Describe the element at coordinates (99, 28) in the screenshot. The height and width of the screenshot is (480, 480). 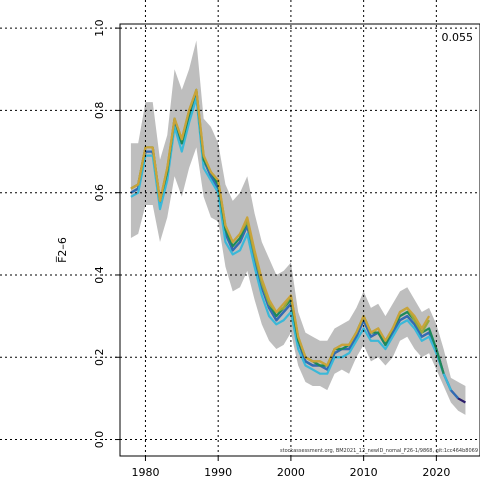
I see `y-tick-label-5: 1.0` at that location.